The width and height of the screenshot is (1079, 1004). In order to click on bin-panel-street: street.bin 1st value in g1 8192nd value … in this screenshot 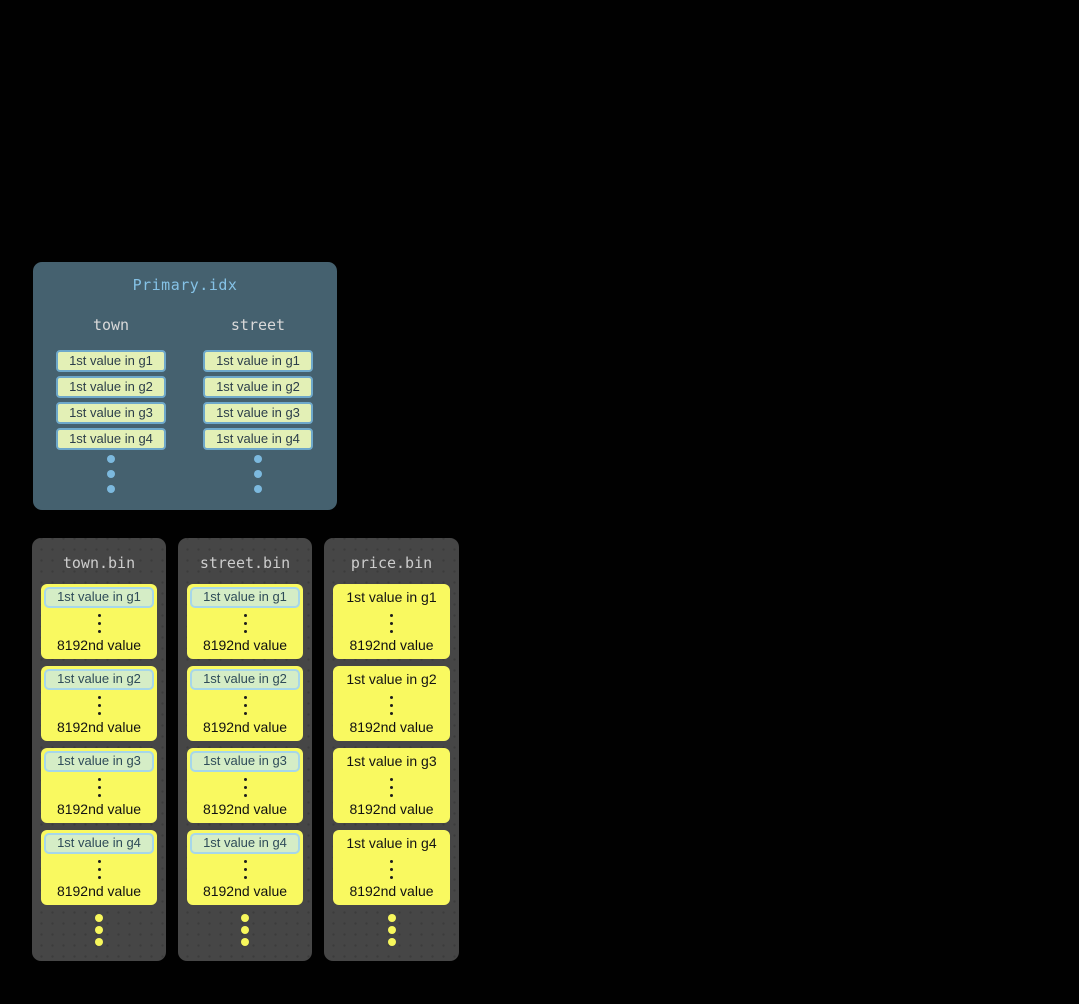, I will do `click(245, 749)`.